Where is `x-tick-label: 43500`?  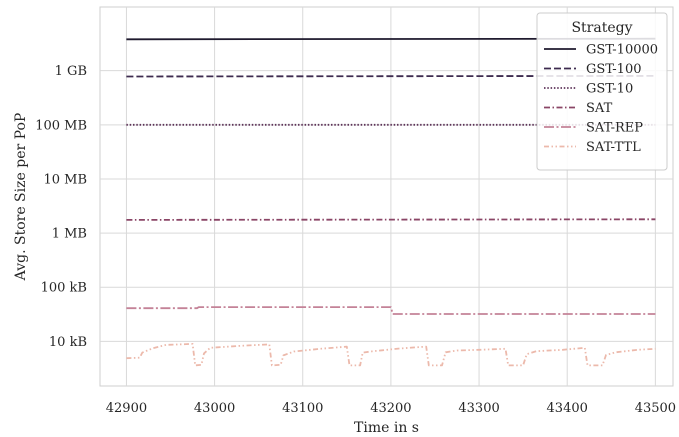
x-tick-label: 43500 is located at coordinates (655, 408).